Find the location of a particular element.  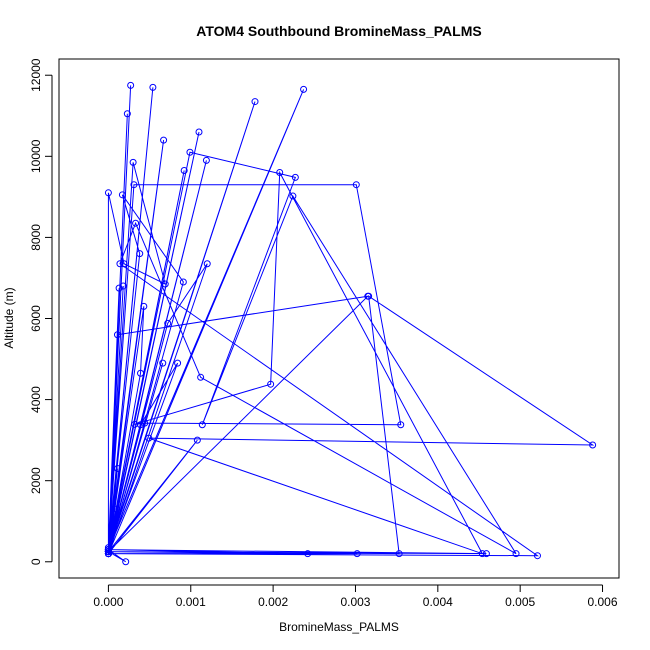

x-axis-label: BromineMass_PALMS is located at coordinates (339, 627).